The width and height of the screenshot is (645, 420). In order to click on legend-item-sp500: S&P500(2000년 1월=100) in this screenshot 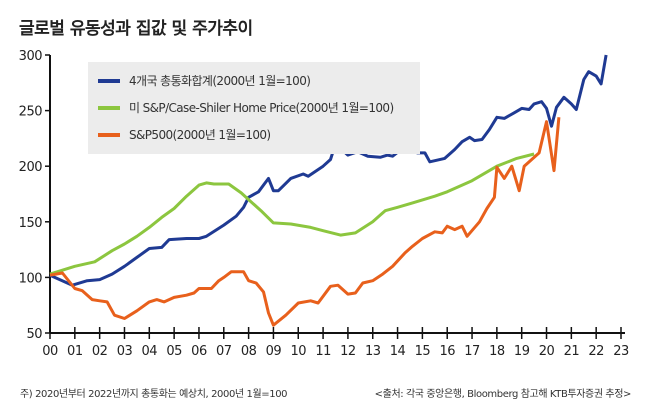, I will do `click(184, 134)`.